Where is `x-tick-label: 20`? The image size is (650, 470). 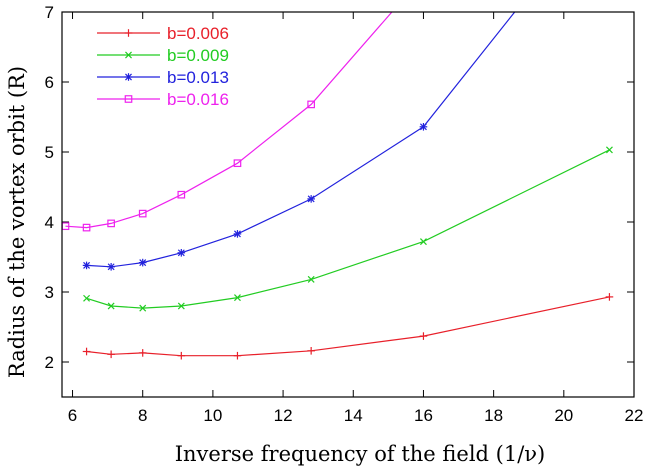
x-tick-label: 20 is located at coordinates (563, 415).